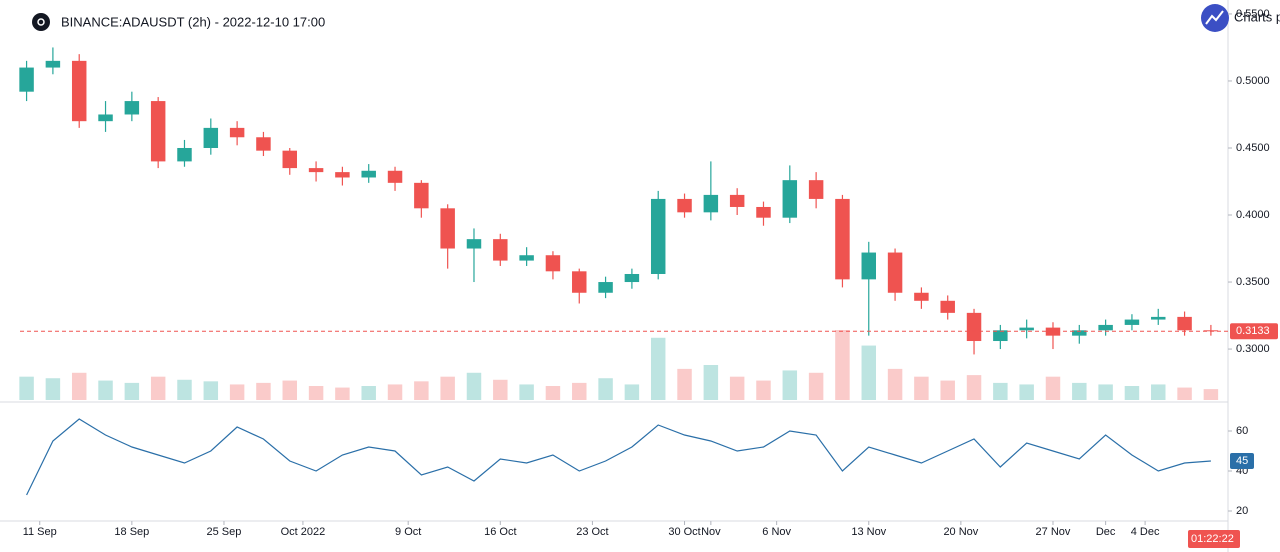 This screenshot has height=552, width=1280. Describe the element at coordinates (224, 532) in the screenshot. I see `x-tick-label: 25 Sep` at that location.